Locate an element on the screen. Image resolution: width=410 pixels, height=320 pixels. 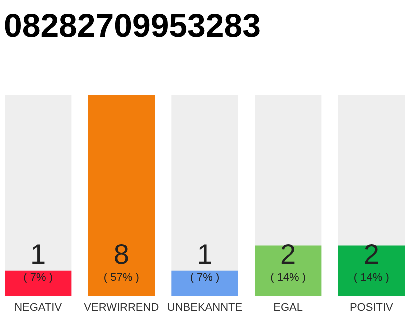
x-tick-label: POSITIV is located at coordinates (372, 308).